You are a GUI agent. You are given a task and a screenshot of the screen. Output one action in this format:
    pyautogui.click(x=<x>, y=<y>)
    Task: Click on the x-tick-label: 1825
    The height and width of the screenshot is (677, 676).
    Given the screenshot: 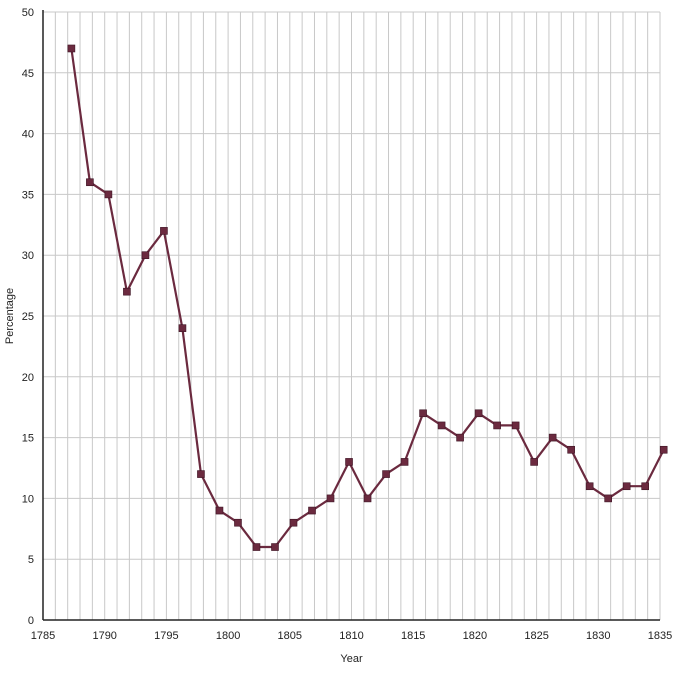 What is the action you would take?
    pyautogui.click(x=536, y=636)
    